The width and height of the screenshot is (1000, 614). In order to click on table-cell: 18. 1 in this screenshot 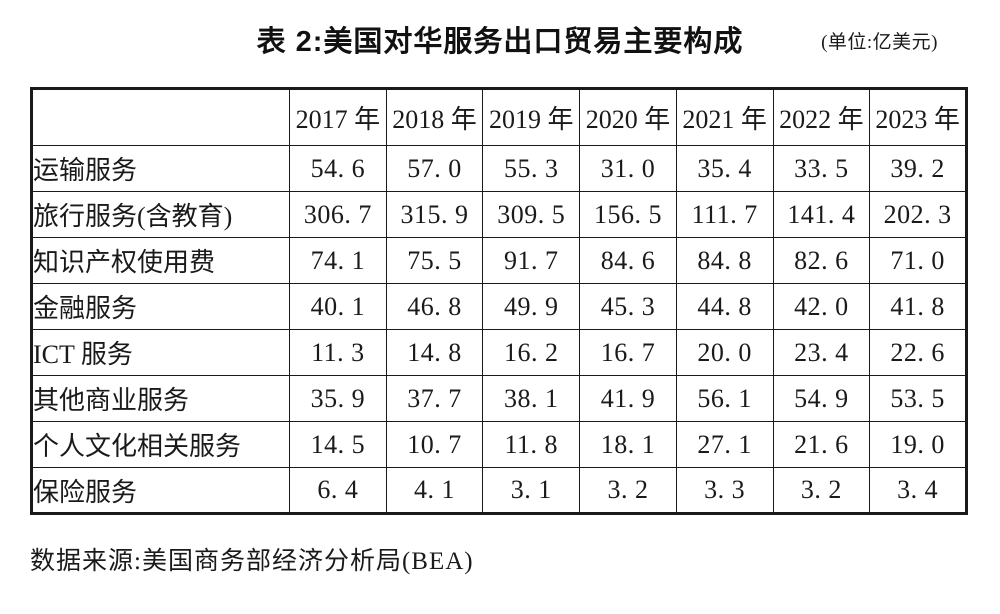, I will do `click(628, 444)`.